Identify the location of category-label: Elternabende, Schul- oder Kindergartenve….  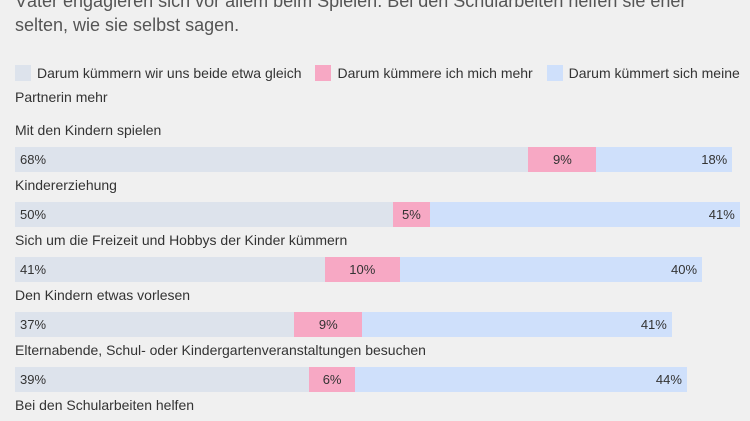
(220, 350).